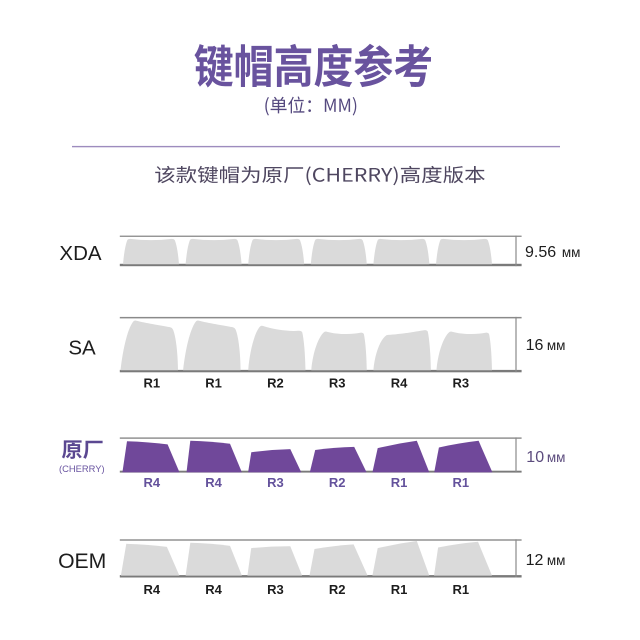 The width and height of the screenshot is (640, 640). What do you see at coordinates (540, 252) in the screenshot?
I see `svg-text: 9.56` at bounding box center [540, 252].